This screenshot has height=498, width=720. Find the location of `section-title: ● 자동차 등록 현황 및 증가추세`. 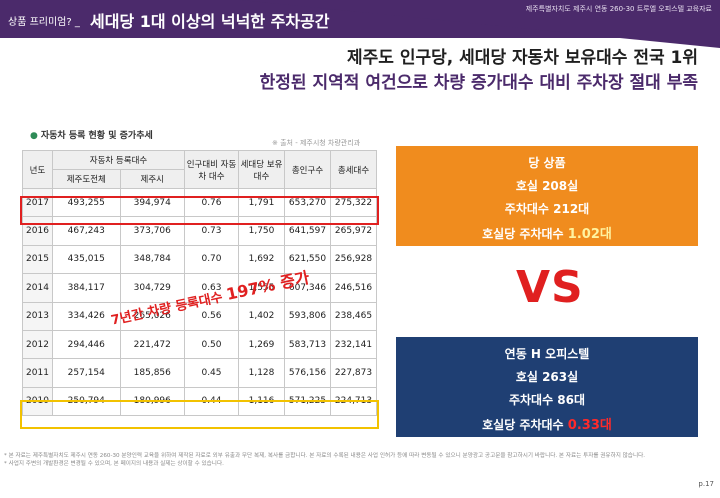

section-title: ● 자동차 등록 현황 및 증가추세 is located at coordinates (91, 134).